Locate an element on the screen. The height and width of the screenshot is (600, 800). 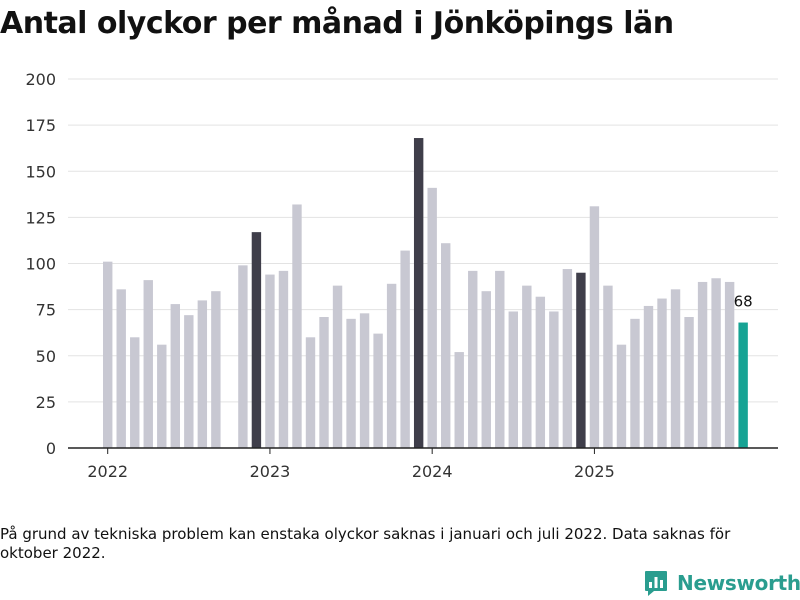
y-axis-ticks: 0 25 50 75 100 125 150 175 200 is located at coordinates (40, 264).